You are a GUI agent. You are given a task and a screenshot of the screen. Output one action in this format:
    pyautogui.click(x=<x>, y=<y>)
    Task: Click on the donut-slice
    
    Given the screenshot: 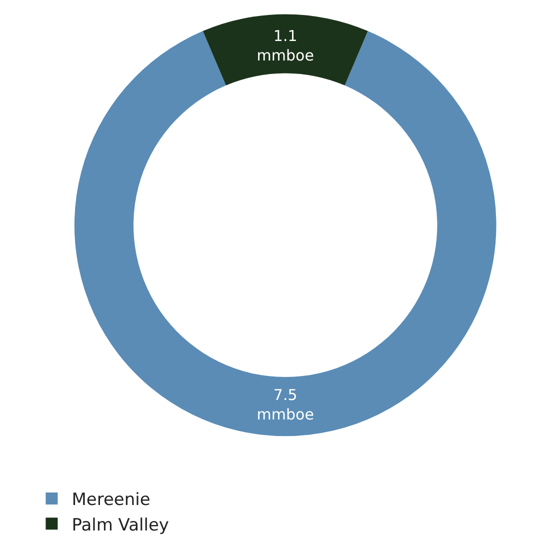 What is the action you would take?
    pyautogui.click(x=285, y=50)
    